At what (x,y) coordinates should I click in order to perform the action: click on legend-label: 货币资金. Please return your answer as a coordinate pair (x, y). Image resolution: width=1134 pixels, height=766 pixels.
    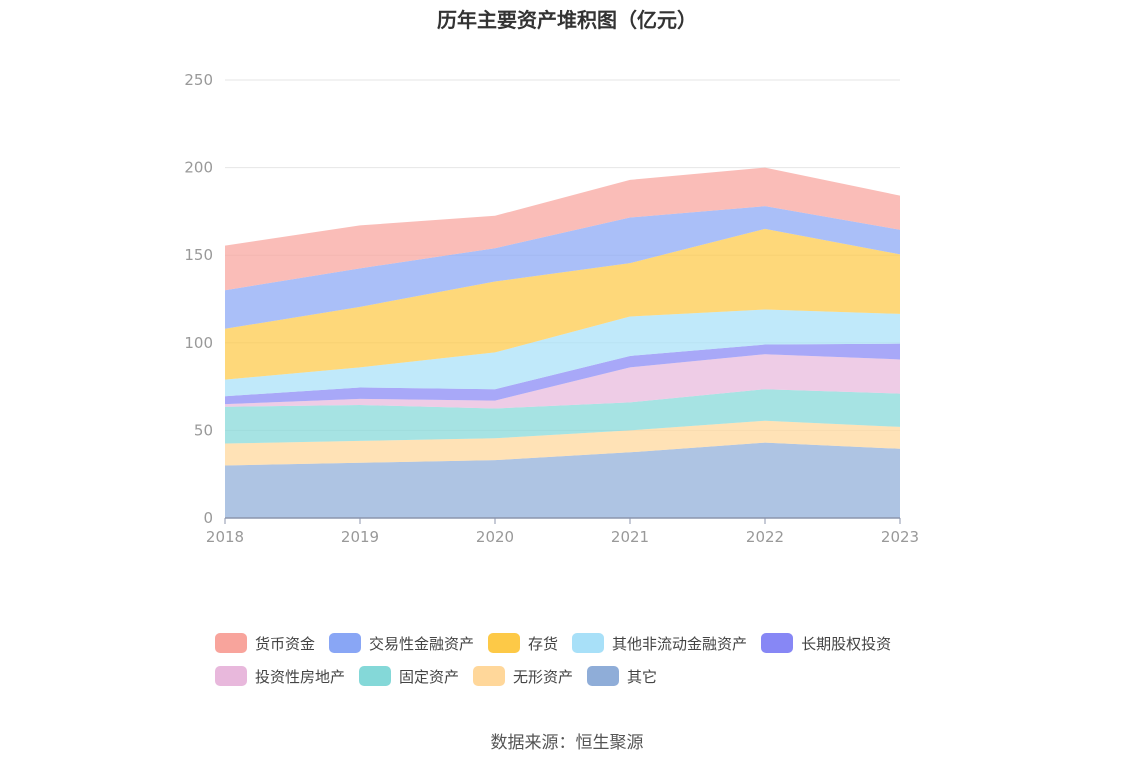
    Looking at the image, I should click on (285, 643).